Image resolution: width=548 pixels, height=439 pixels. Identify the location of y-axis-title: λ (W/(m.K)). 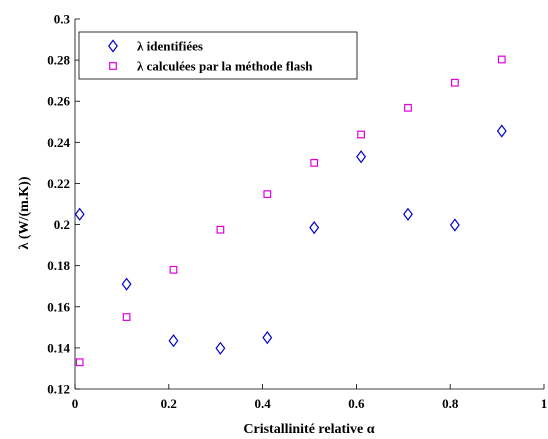
(24, 212).